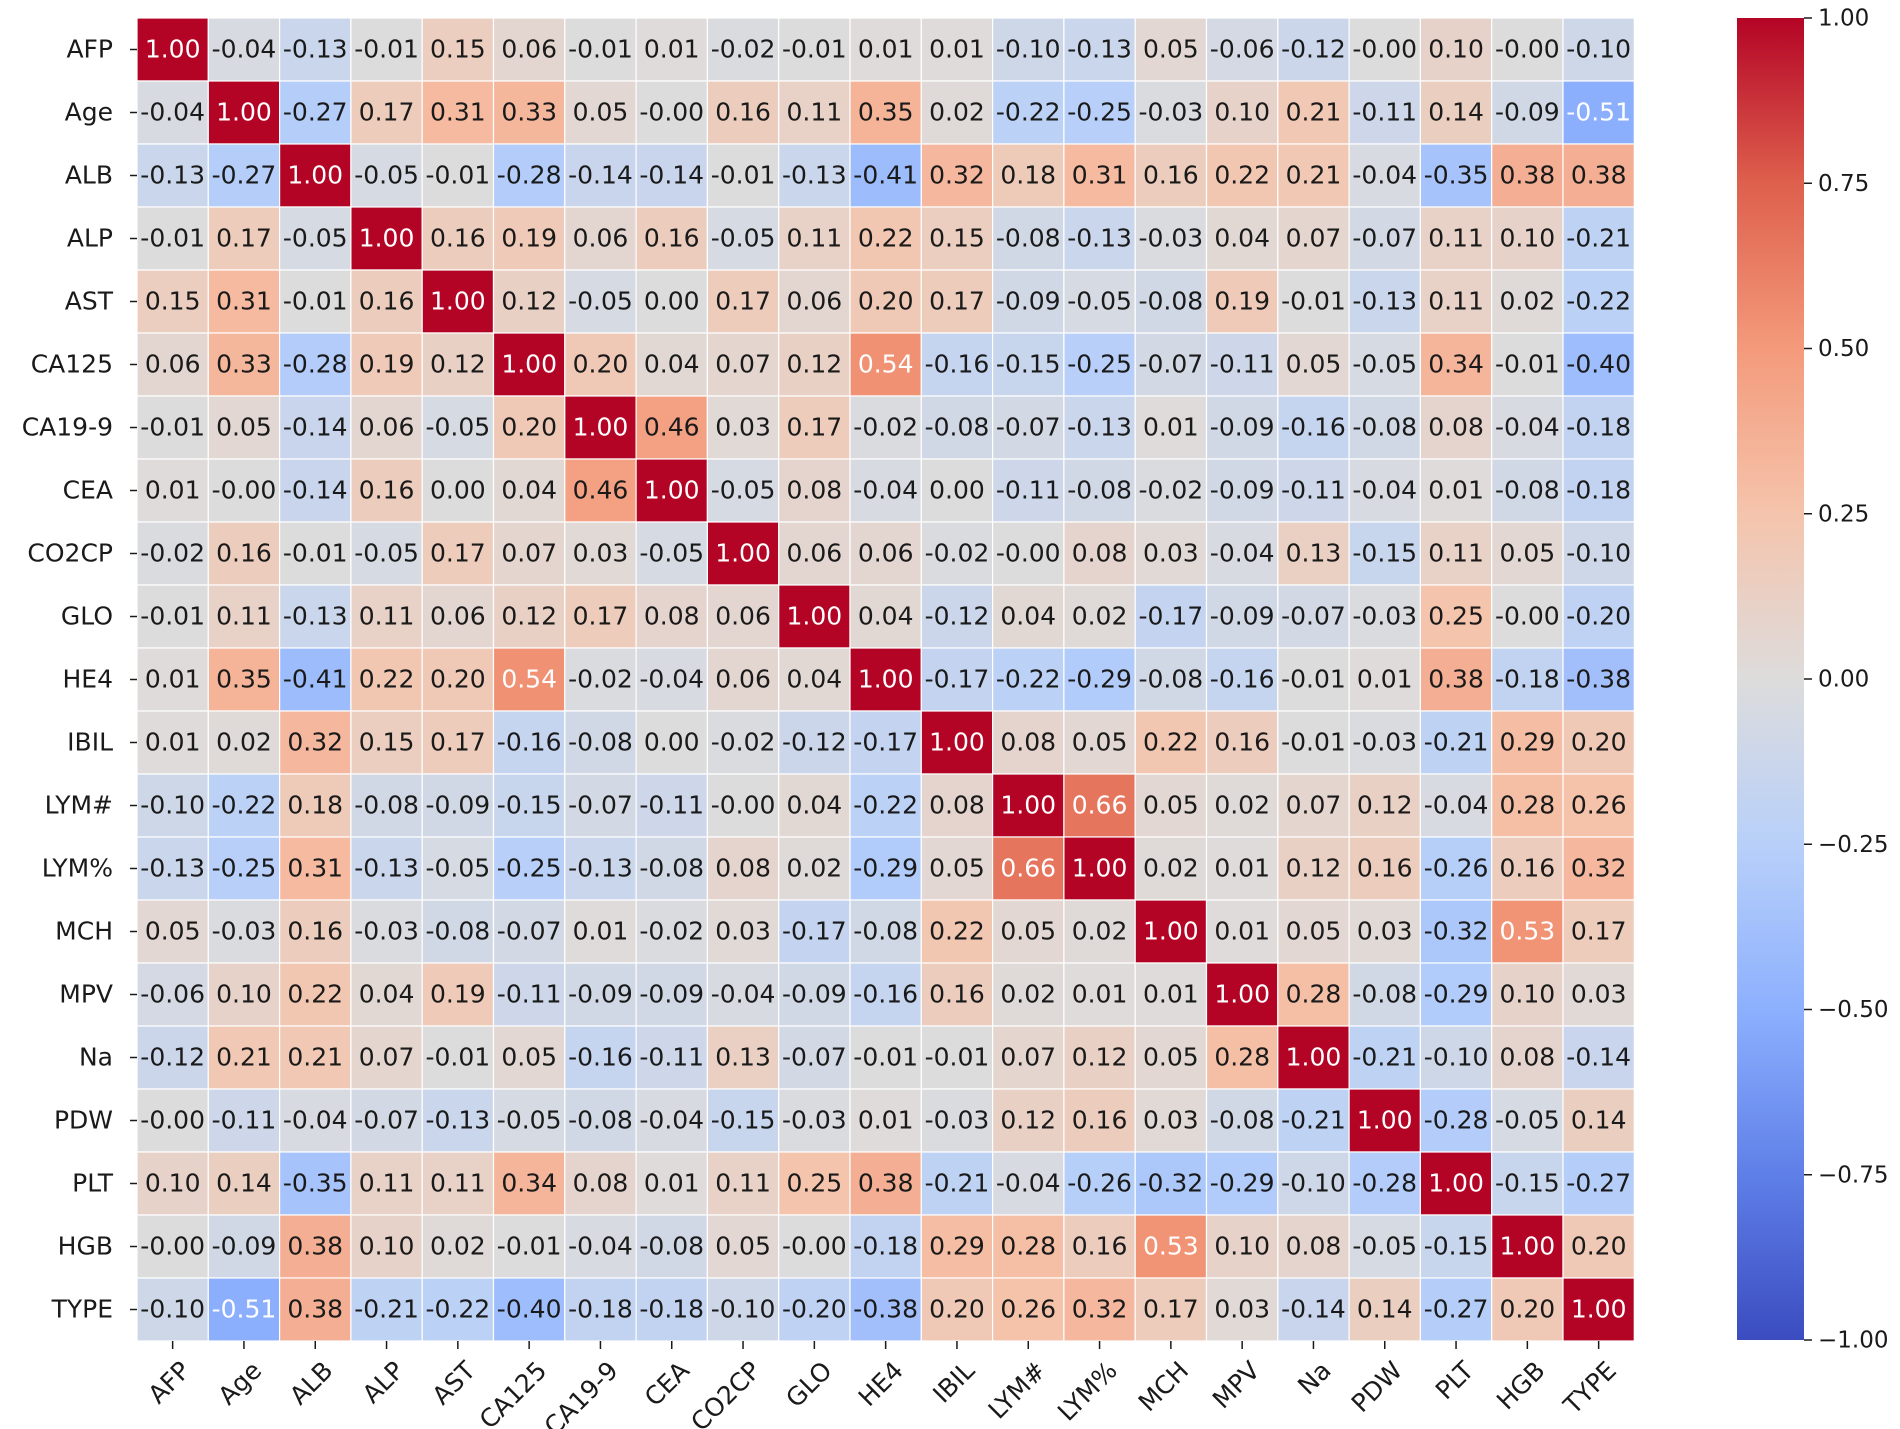 This screenshot has height=1429, width=1900. Describe the element at coordinates (458, 616) in the screenshot. I see `heatmap-cell-glo-ast` at that location.